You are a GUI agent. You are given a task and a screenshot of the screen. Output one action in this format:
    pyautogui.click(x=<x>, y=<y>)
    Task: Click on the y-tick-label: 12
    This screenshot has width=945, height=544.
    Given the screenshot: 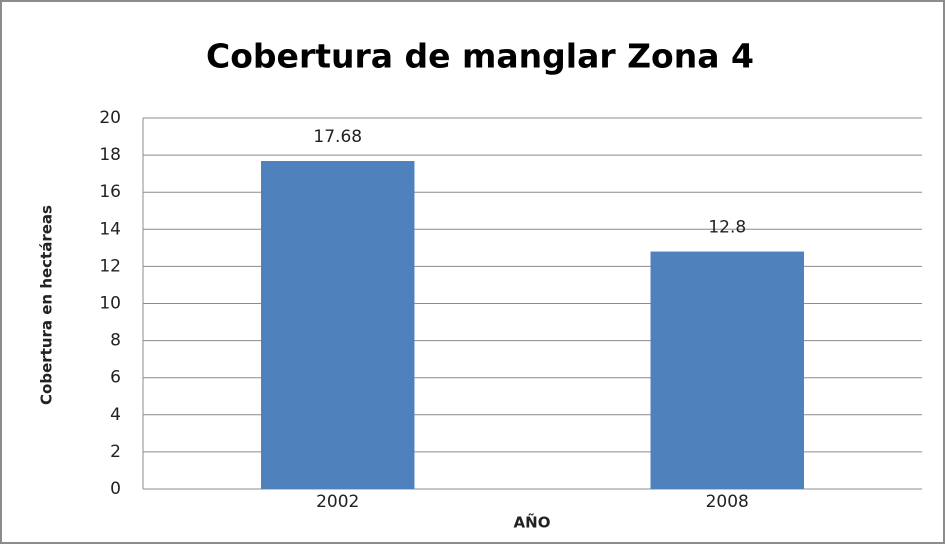 What is the action you would take?
    pyautogui.click(x=110, y=266)
    